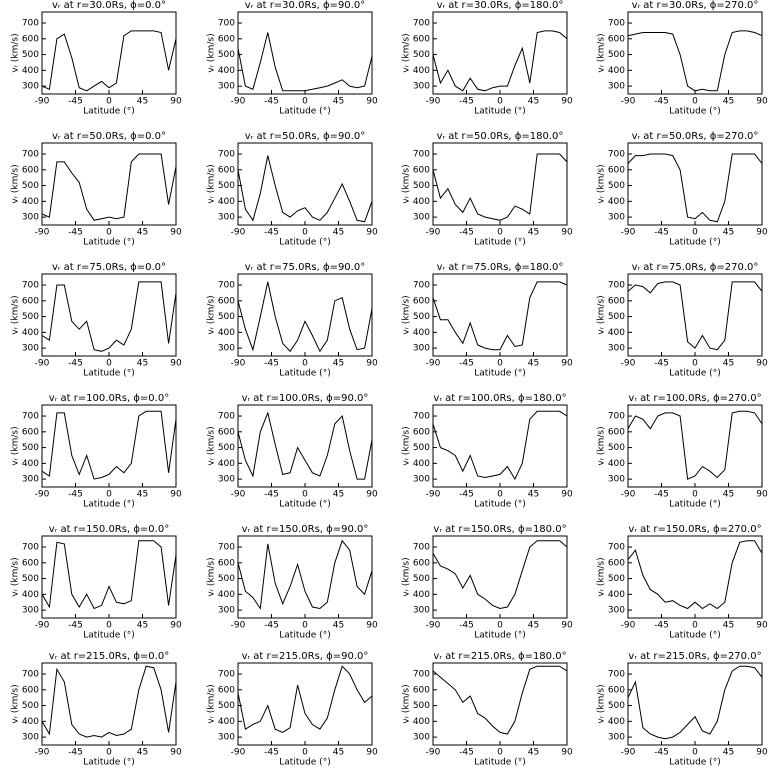  Describe the element at coordinates (499, 398) in the screenshot. I see `chart-title: vᵣ at r=100.0Rs, ϕ=180.0°` at that location.